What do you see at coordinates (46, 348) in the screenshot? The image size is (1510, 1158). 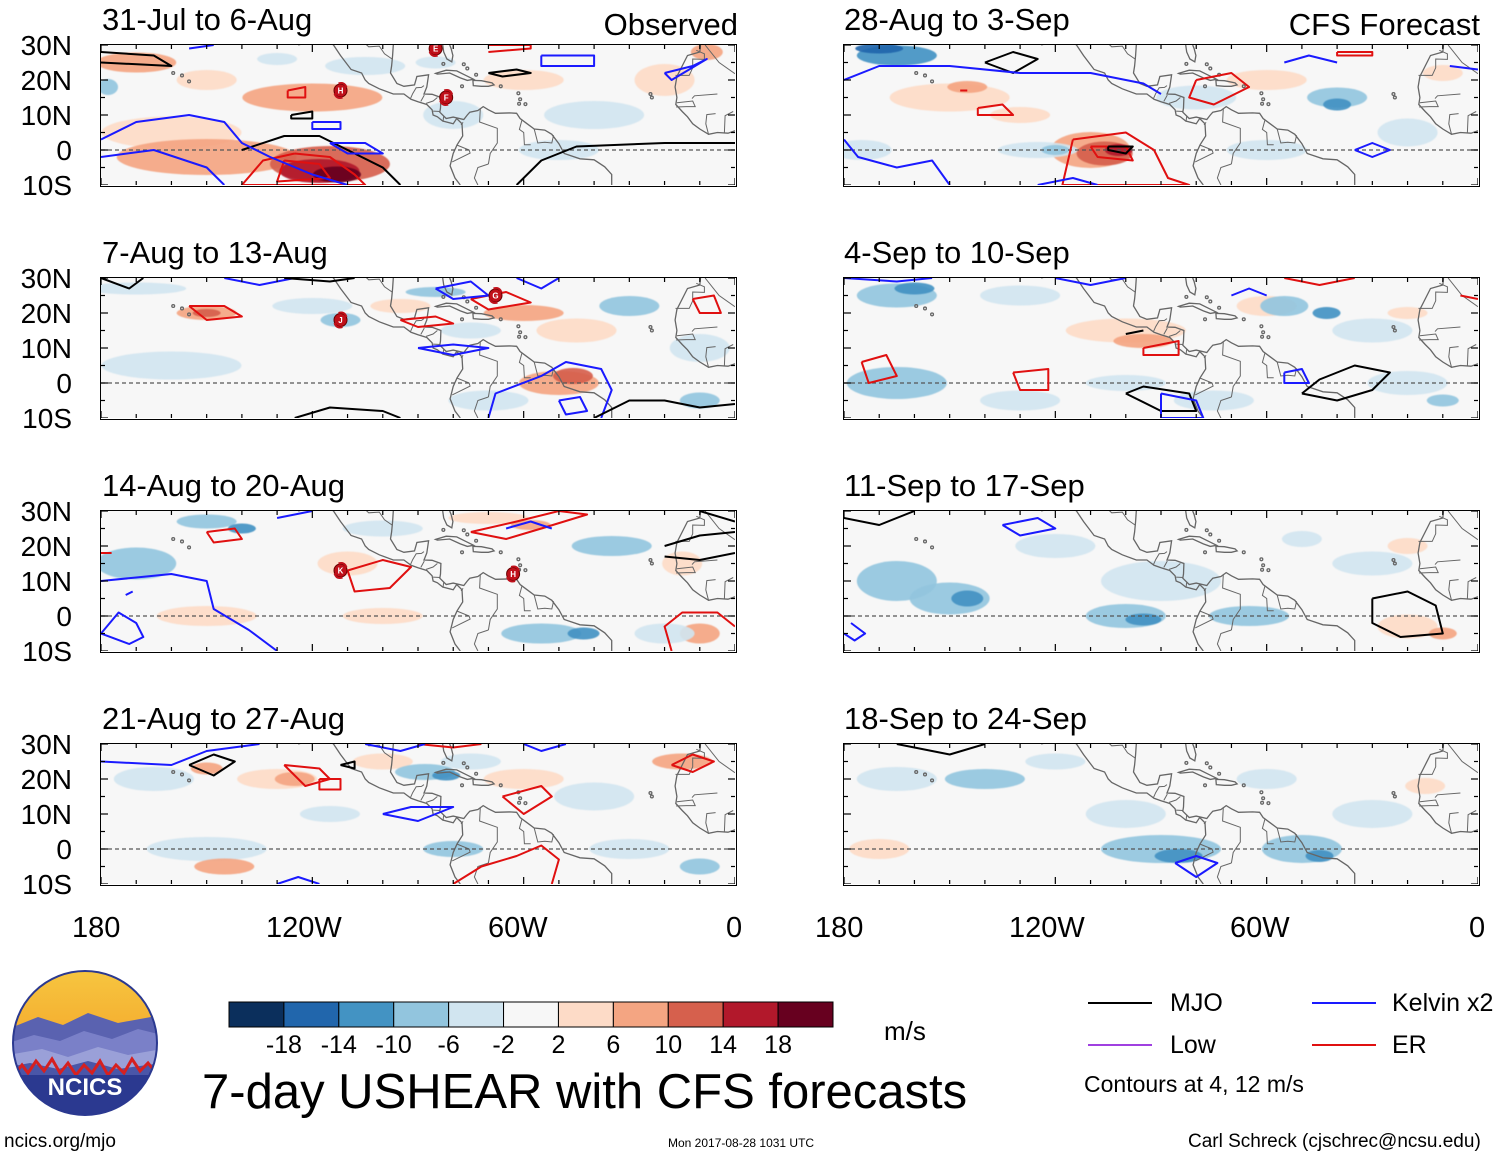 I see `lat-tick: 10N` at bounding box center [46, 348].